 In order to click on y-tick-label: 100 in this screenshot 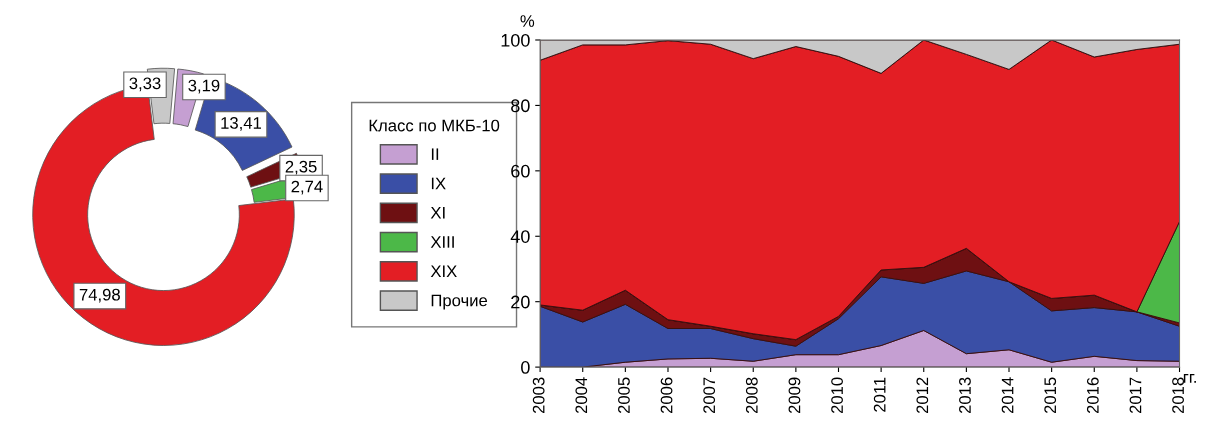, I will do `click(515, 40)`.